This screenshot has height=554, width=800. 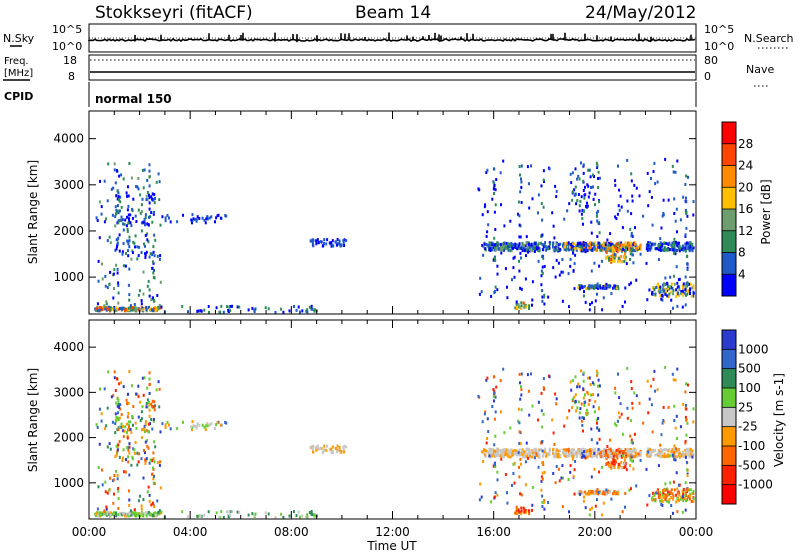 I want to click on freq-tick-bottom: 8, so click(x=71, y=76).